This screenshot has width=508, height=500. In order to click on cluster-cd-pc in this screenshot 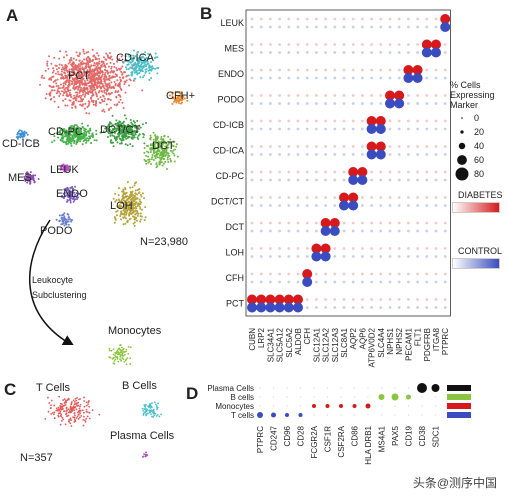, I will do `click(74, 134)`.